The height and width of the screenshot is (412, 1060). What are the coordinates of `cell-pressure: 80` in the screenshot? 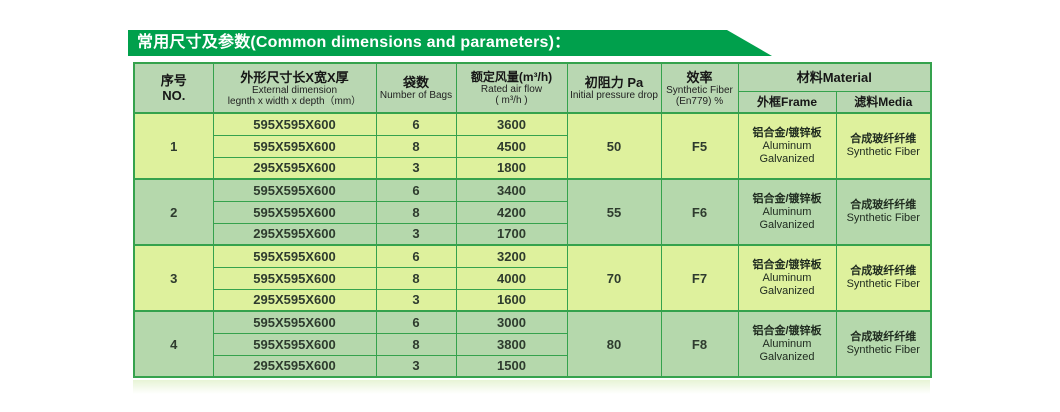 It's located at (614, 344).